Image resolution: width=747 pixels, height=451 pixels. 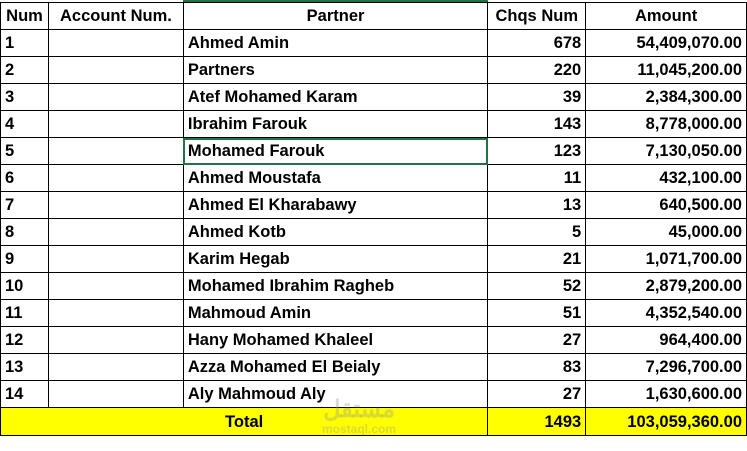 I want to click on cell-amount: 1,630,600.00, so click(x=666, y=394).